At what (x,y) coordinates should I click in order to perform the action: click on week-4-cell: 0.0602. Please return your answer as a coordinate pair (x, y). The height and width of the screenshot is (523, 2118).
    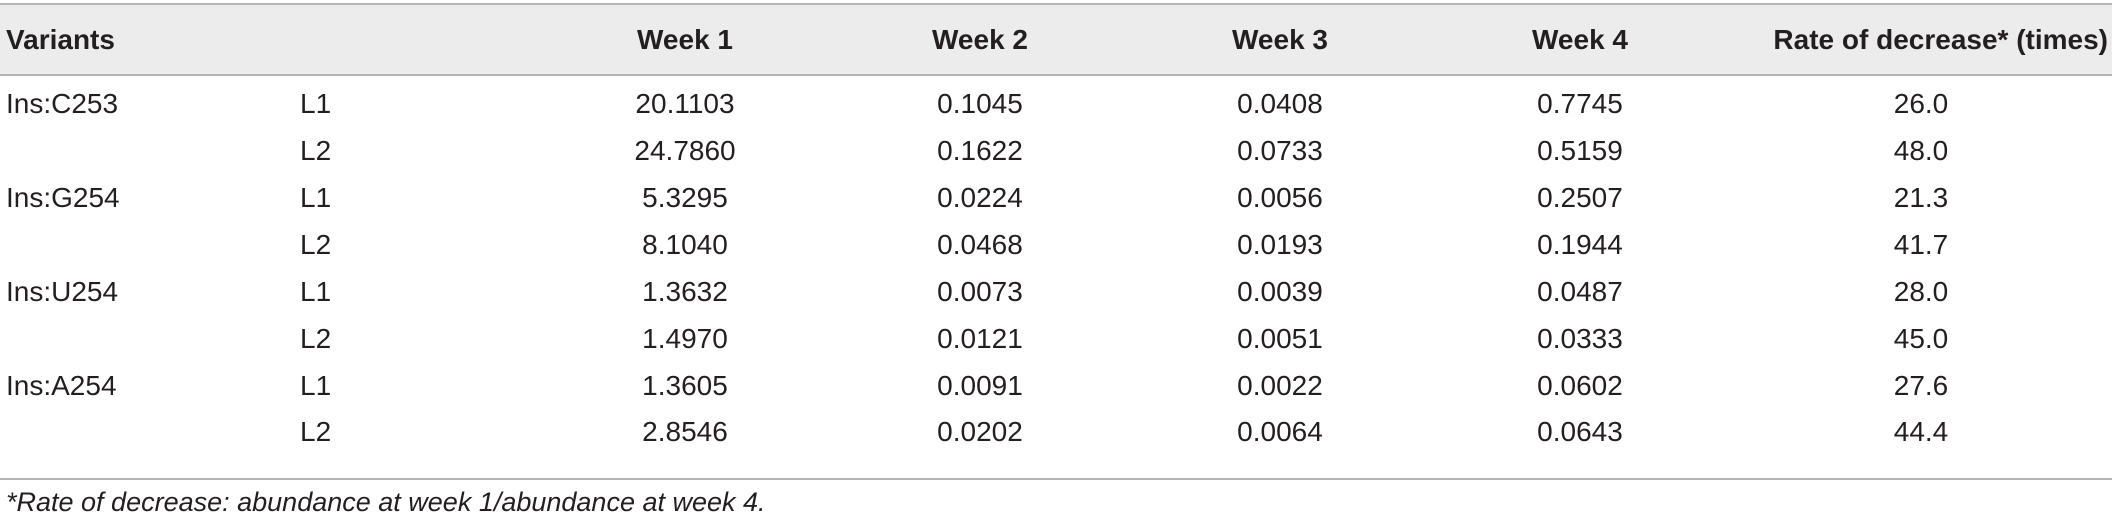
    Looking at the image, I should click on (1580, 385).